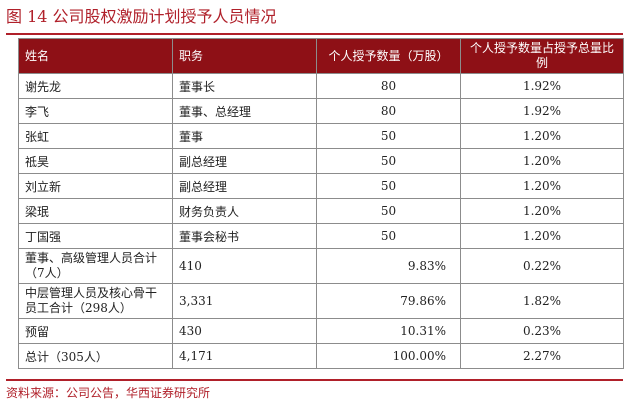 This screenshot has width=627, height=408. What do you see at coordinates (388, 266) in the screenshot?
I see `cell-summary-share: 9.83%` at bounding box center [388, 266].